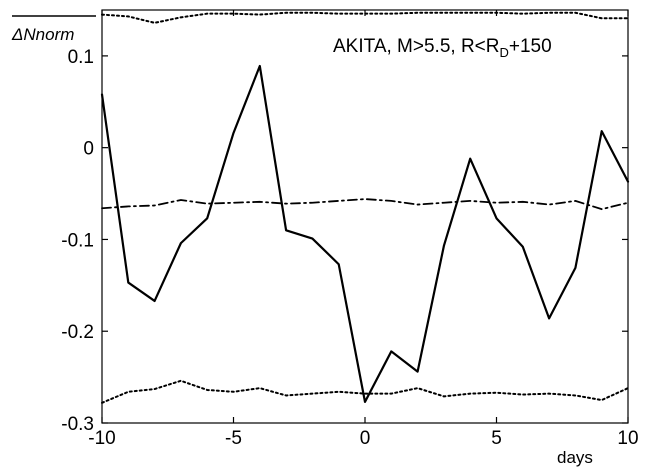 The height and width of the screenshot is (469, 652). What do you see at coordinates (81, 57) in the screenshot?
I see `y-tick-label: 0.1` at bounding box center [81, 57].